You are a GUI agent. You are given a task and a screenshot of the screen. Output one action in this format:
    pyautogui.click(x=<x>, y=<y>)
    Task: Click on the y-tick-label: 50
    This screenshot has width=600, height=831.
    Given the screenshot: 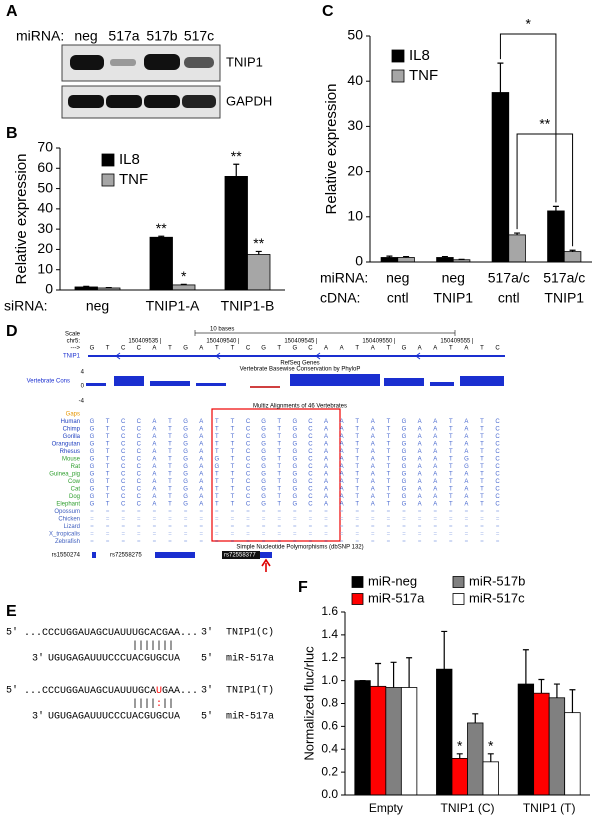 What is the action you would take?
    pyautogui.click(x=45, y=187)
    